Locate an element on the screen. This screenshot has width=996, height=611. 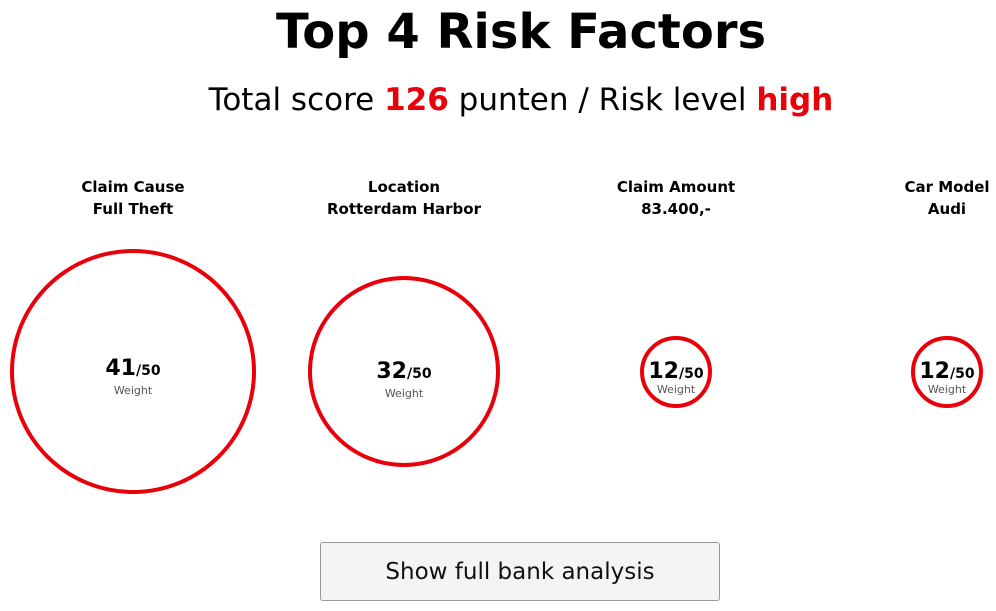
risk-level-value: high is located at coordinates (795, 100).